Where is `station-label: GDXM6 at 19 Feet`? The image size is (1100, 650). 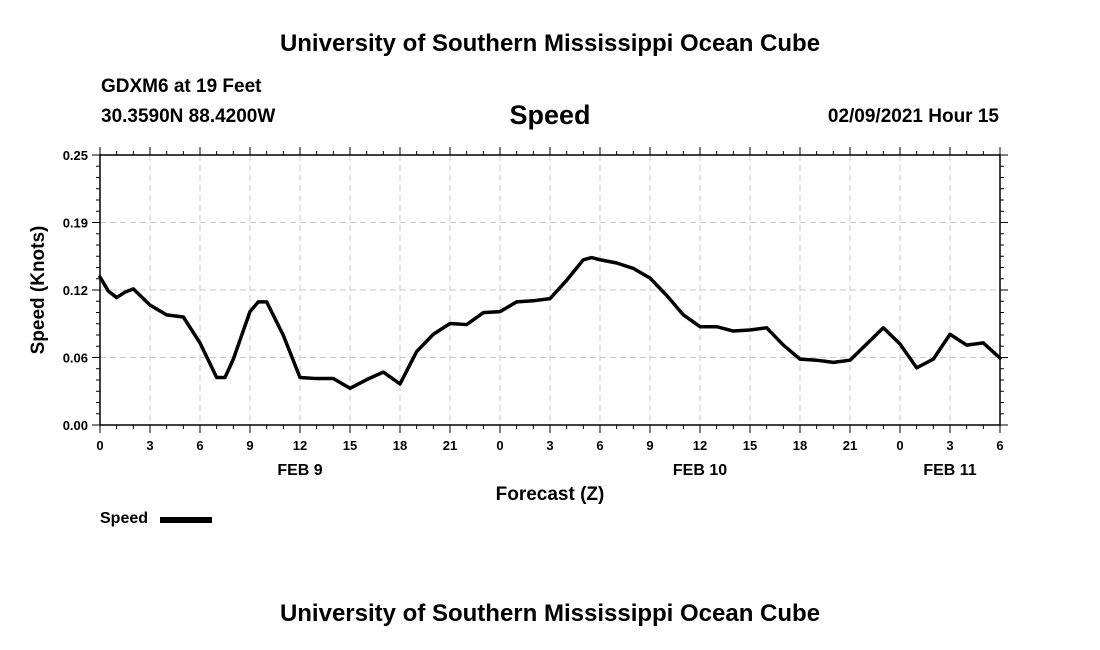 station-label: GDXM6 at 19 Feet is located at coordinates (181, 86).